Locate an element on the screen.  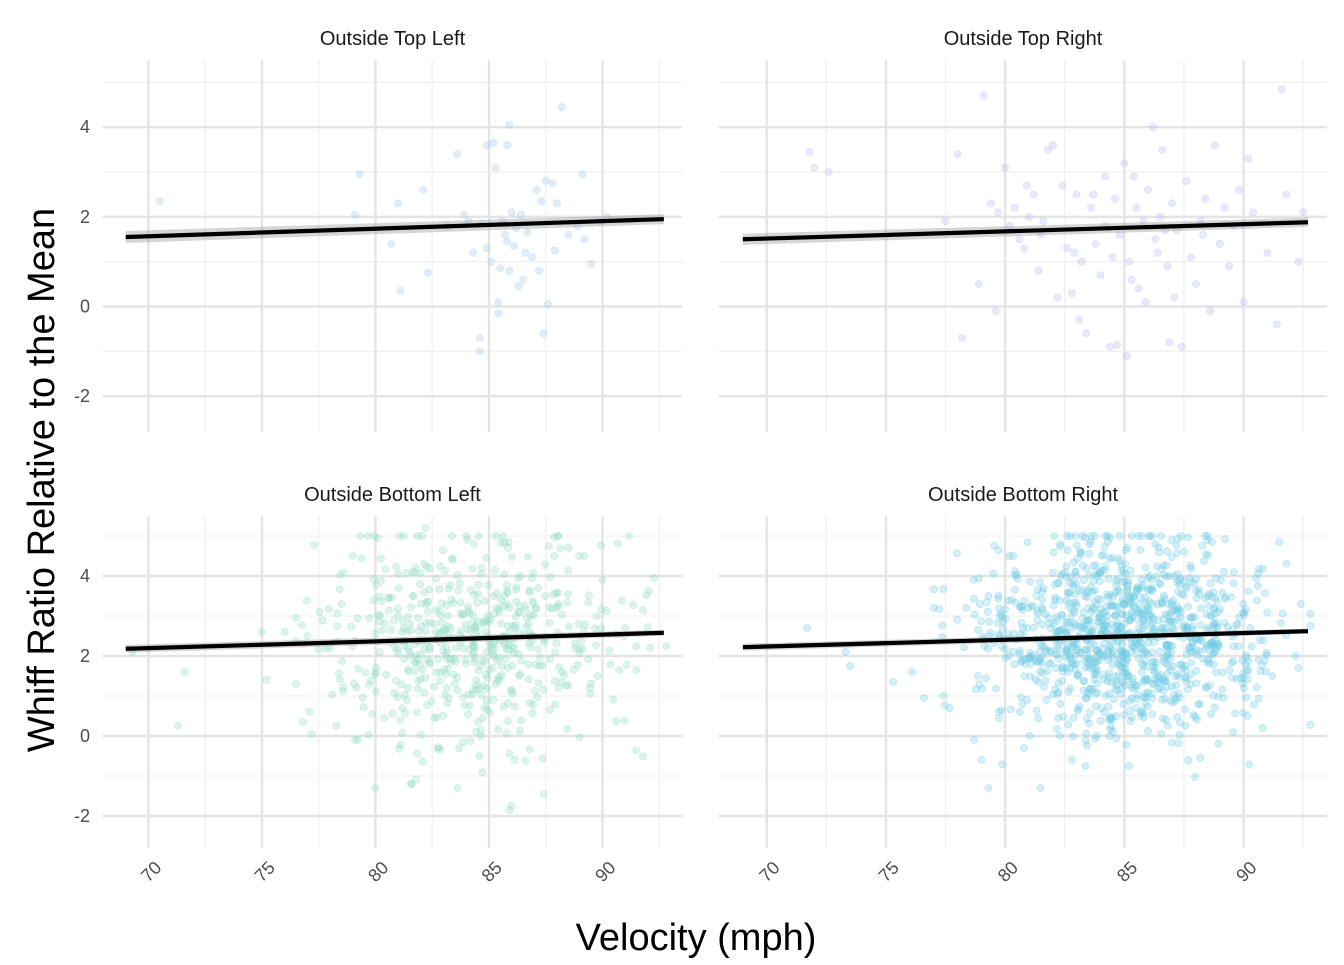
facet-title: Outside Top Left is located at coordinates (393, 39).